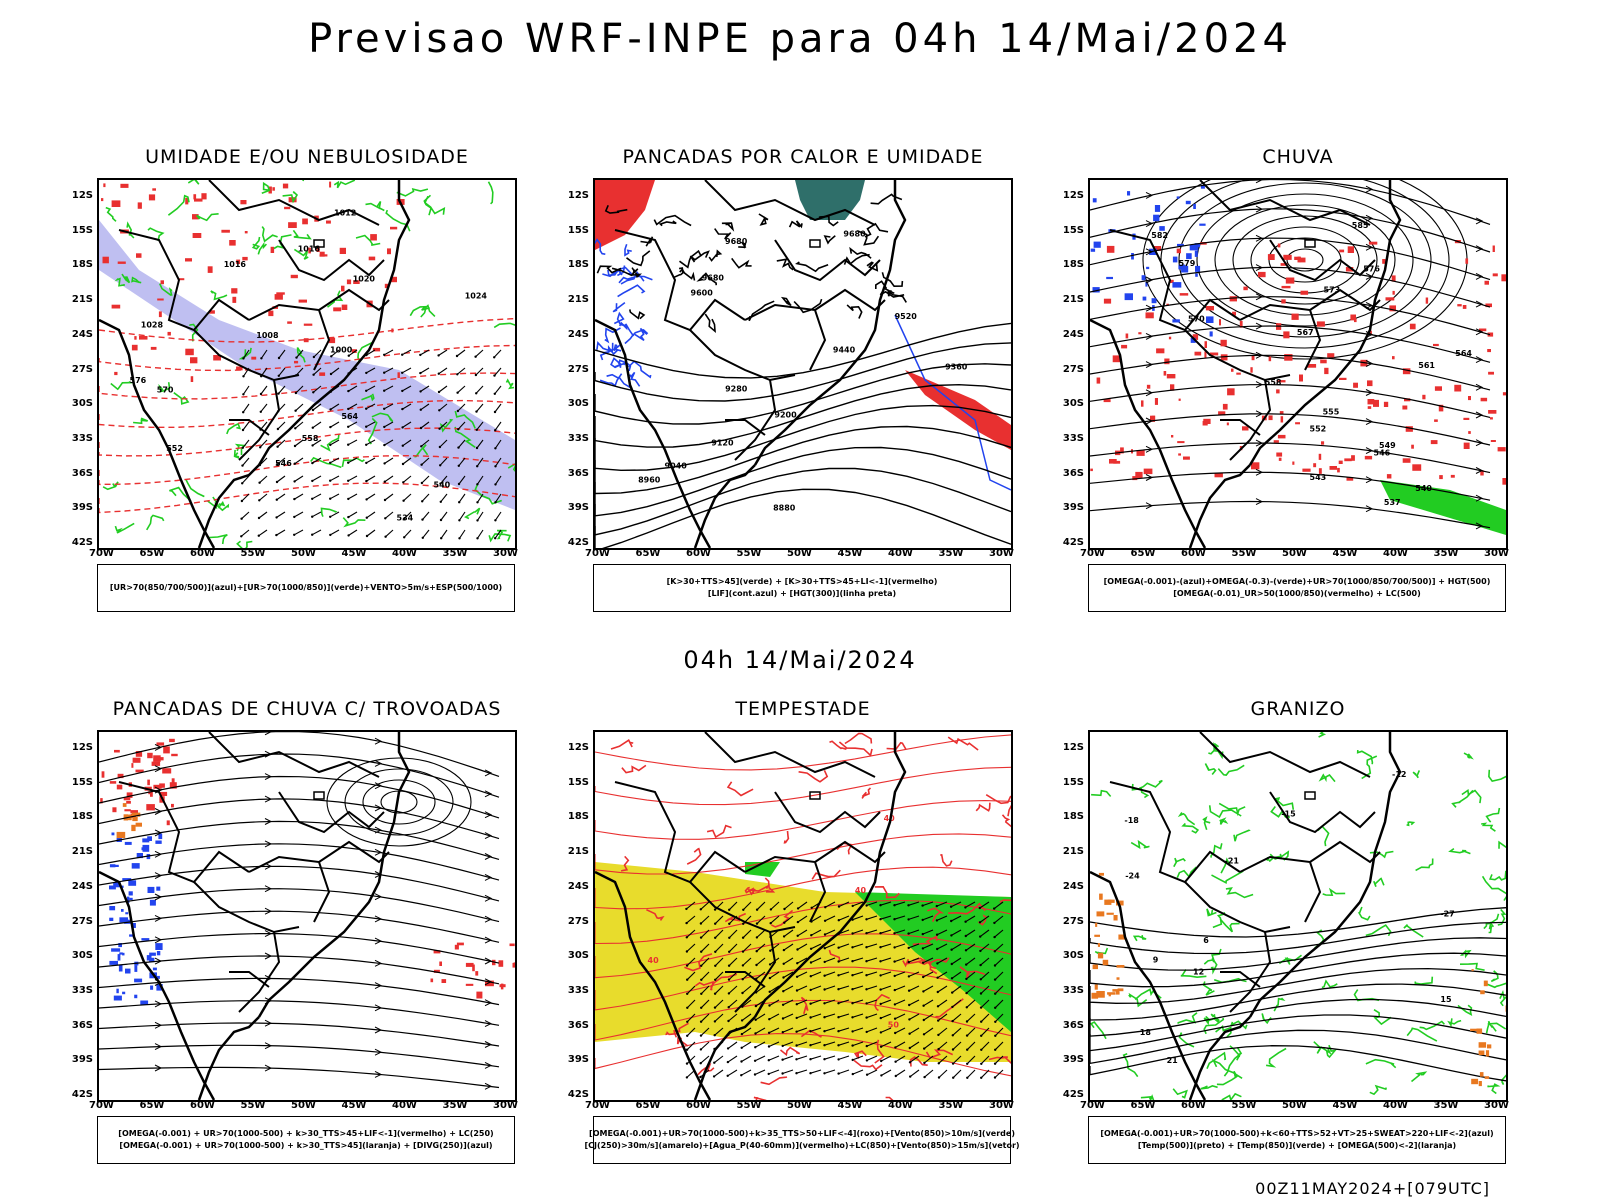  What do you see at coordinates (246, 907) in the screenshot?
I see `country-border` at bounding box center [246, 907].